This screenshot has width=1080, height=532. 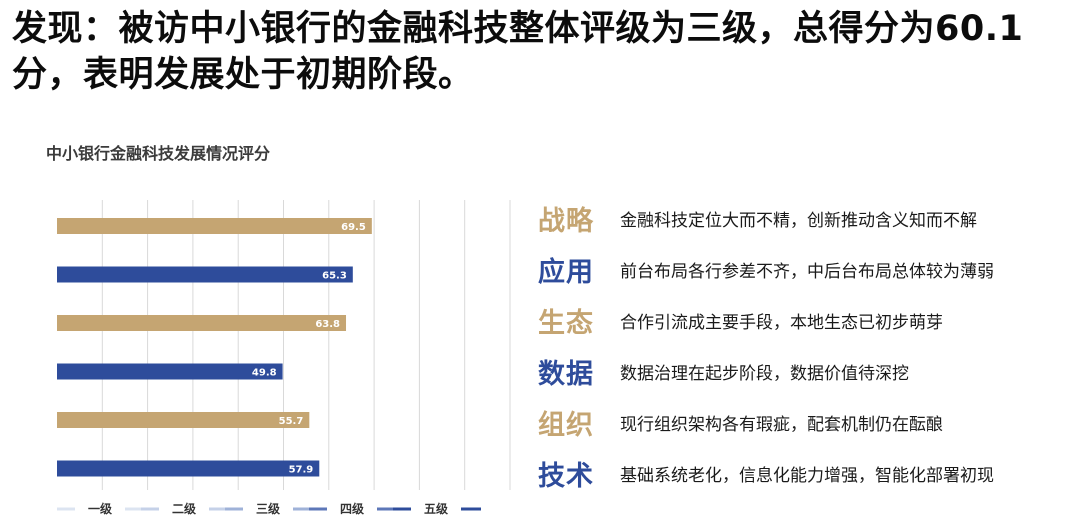 What do you see at coordinates (334, 276) in the screenshot?
I see `bar-value-label: 65.3` at bounding box center [334, 276].